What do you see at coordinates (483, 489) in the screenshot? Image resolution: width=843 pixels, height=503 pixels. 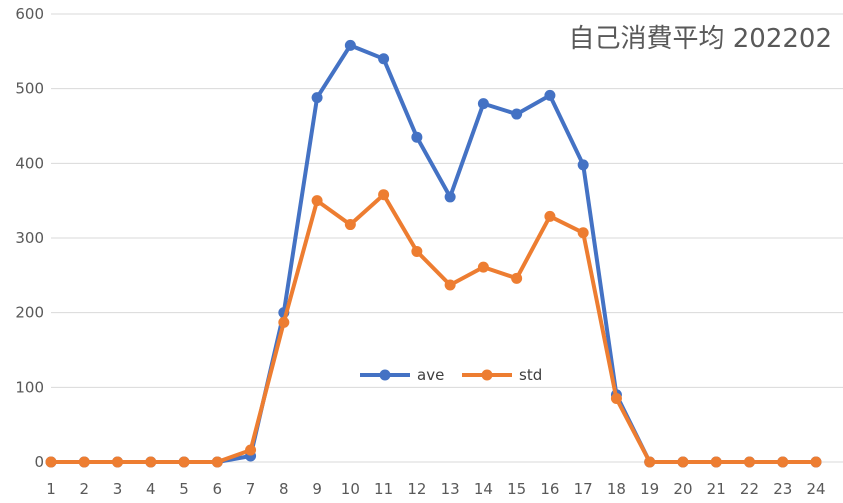 I see `x-tick-label: 14` at bounding box center [483, 489].